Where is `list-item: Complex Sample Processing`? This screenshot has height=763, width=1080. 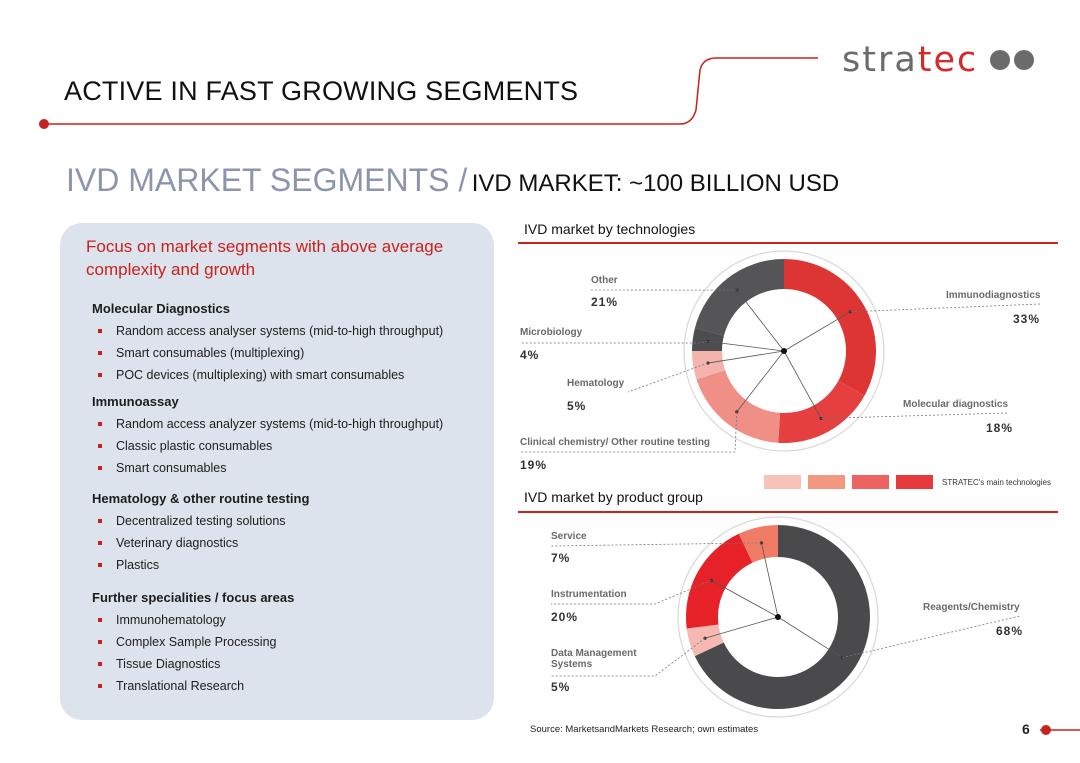 list-item: Complex Sample Processing is located at coordinates (278, 642).